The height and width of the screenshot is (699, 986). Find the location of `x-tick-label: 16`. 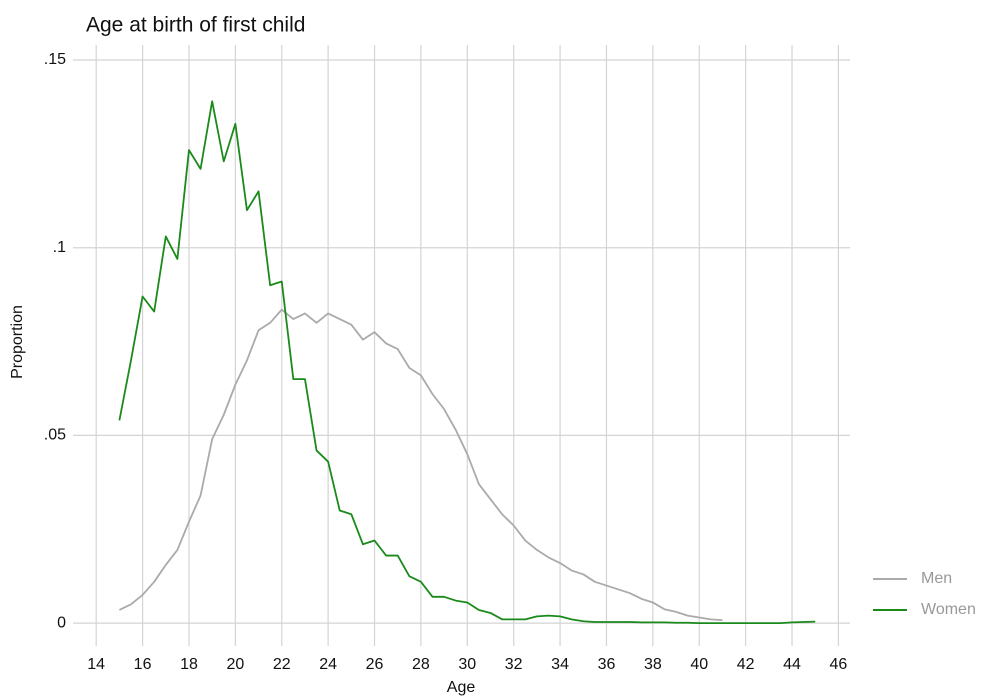

x-tick-label: 16 is located at coordinates (143, 664).